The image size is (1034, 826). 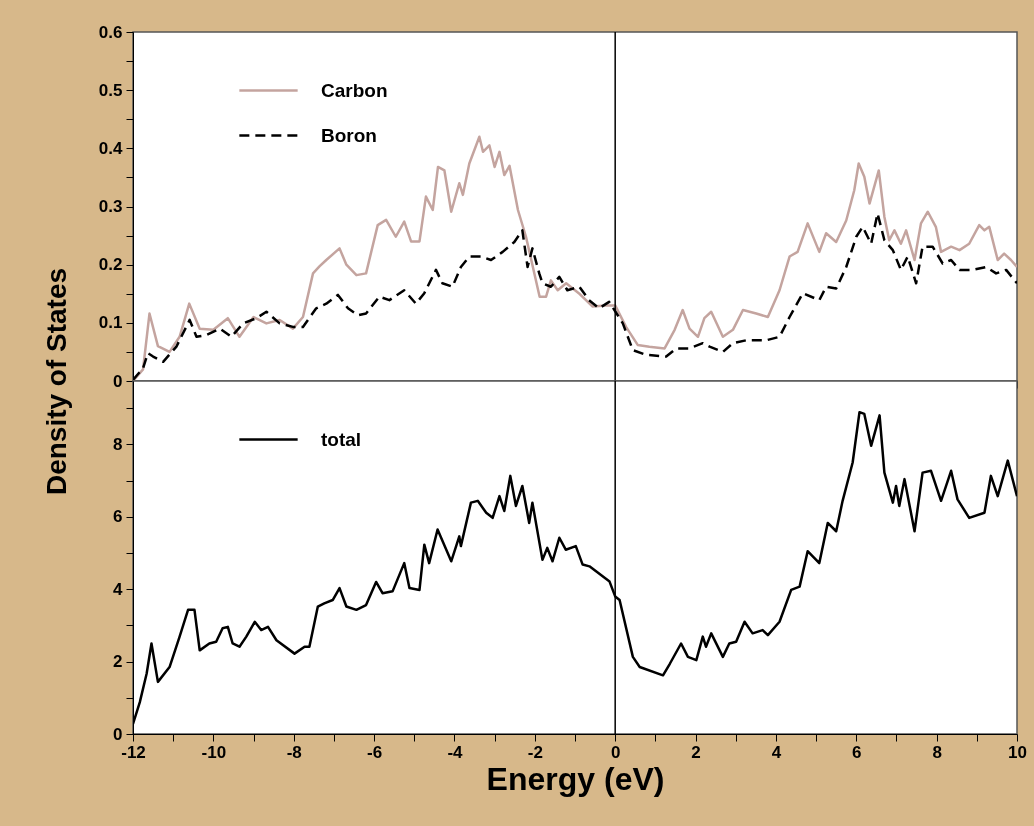 What do you see at coordinates (857, 752) in the screenshot?
I see `x-tick-label: 6` at bounding box center [857, 752].